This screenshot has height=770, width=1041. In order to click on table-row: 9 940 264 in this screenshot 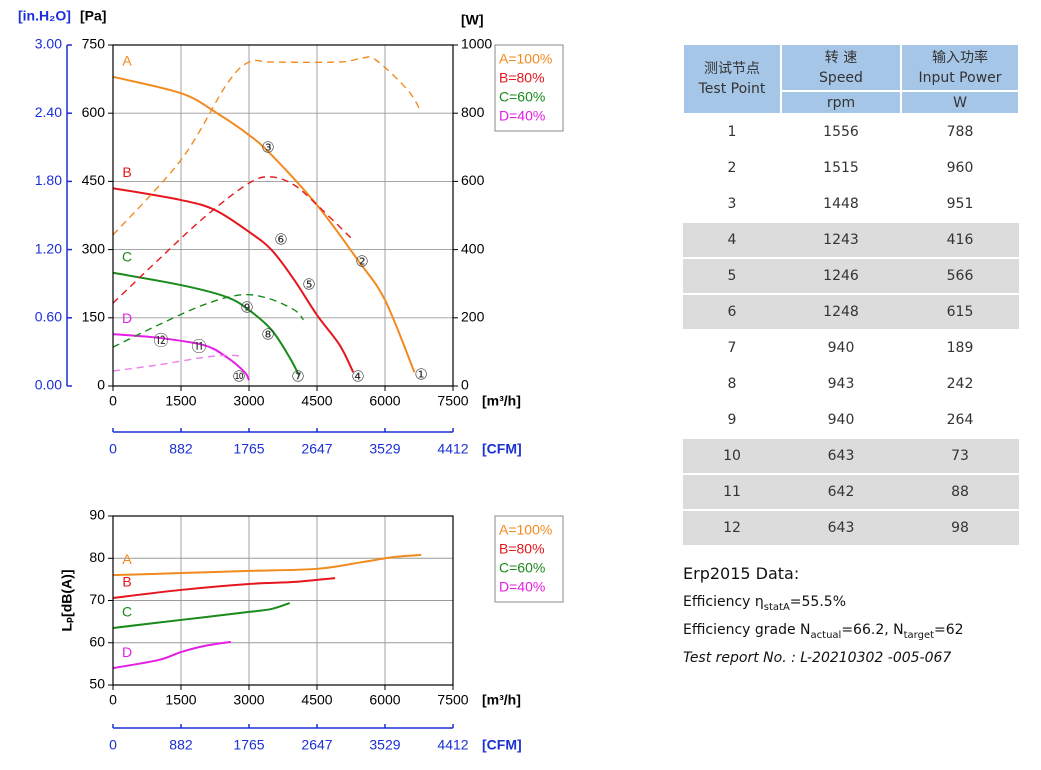, I will do `click(851, 420)`.